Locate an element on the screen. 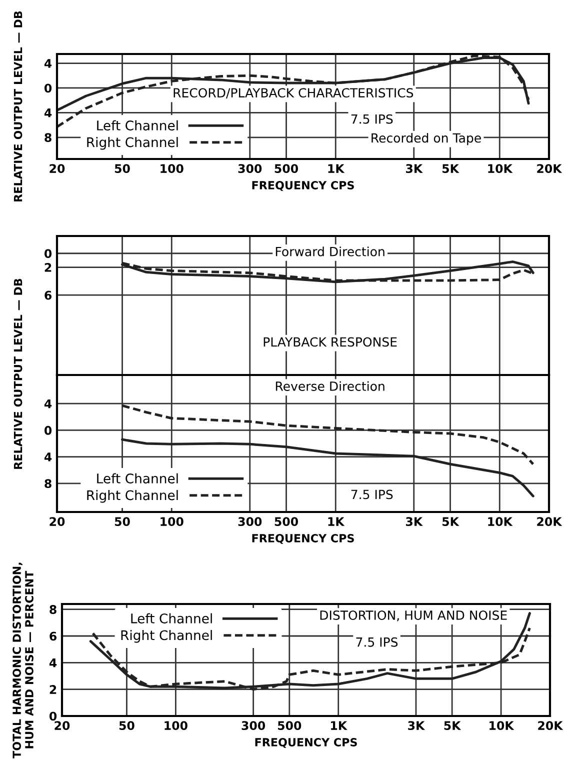 The width and height of the screenshot is (564, 764). annotation: RECORD/PLAYBACK CHARACTERISTICS is located at coordinates (294, 93).